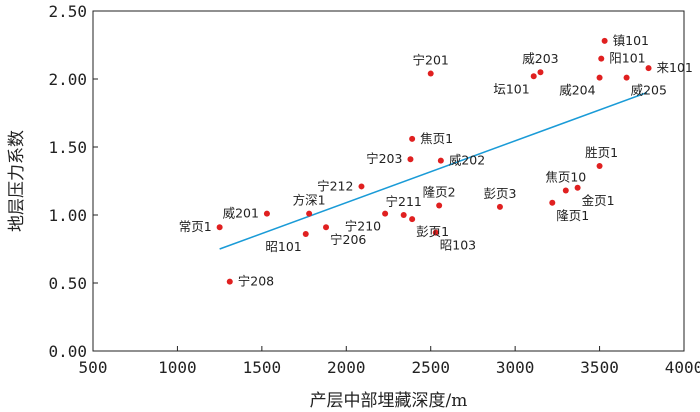 The image size is (700, 412). I want to click on x-axis-title: 产层中部埋藏深度/m, so click(389, 401).